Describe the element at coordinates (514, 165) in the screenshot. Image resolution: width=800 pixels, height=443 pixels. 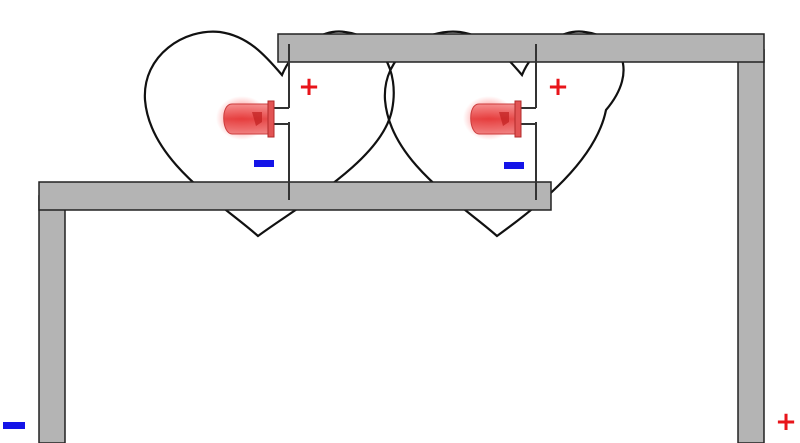
I see `led-right-minus-sign` at that location.